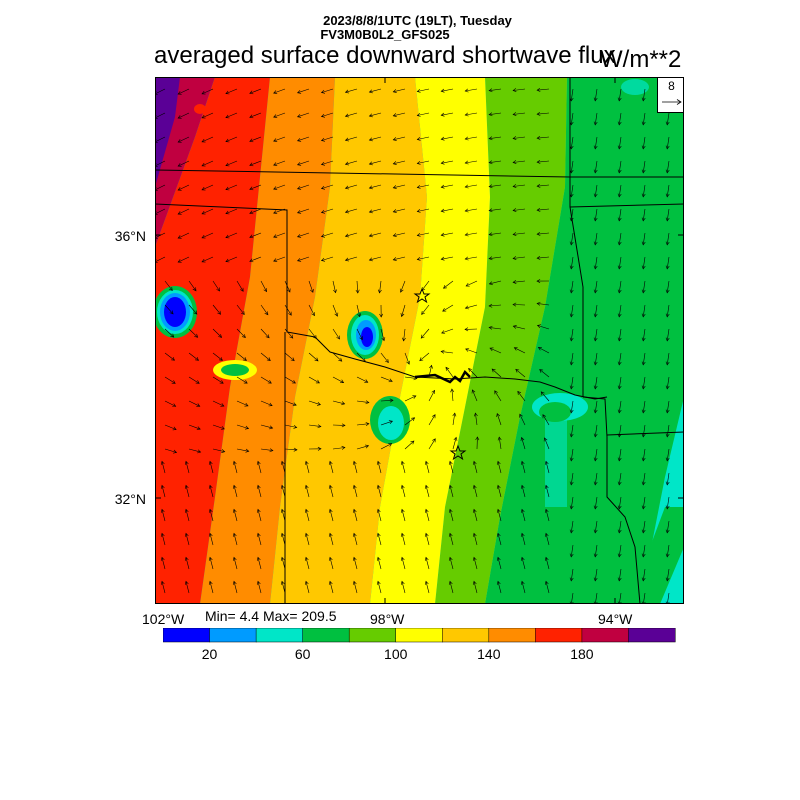 The width and height of the screenshot is (800, 800). I want to click on lon-label-98w: 98°W, so click(387, 619).